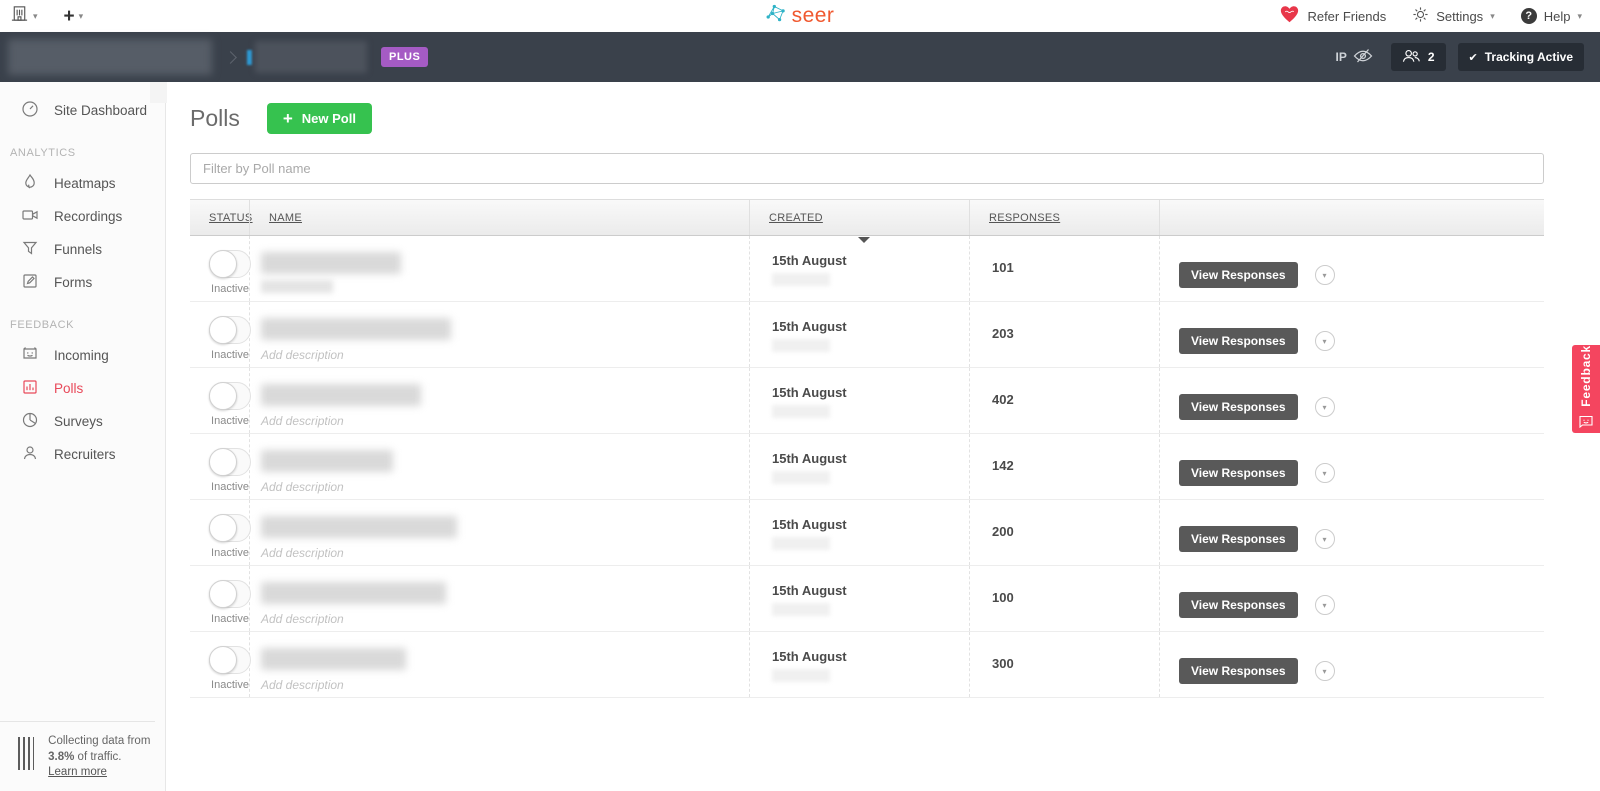 This screenshot has height=791, width=1600. What do you see at coordinates (82, 355) in the screenshot?
I see `sidebar-item-incoming: Incoming` at bounding box center [82, 355].